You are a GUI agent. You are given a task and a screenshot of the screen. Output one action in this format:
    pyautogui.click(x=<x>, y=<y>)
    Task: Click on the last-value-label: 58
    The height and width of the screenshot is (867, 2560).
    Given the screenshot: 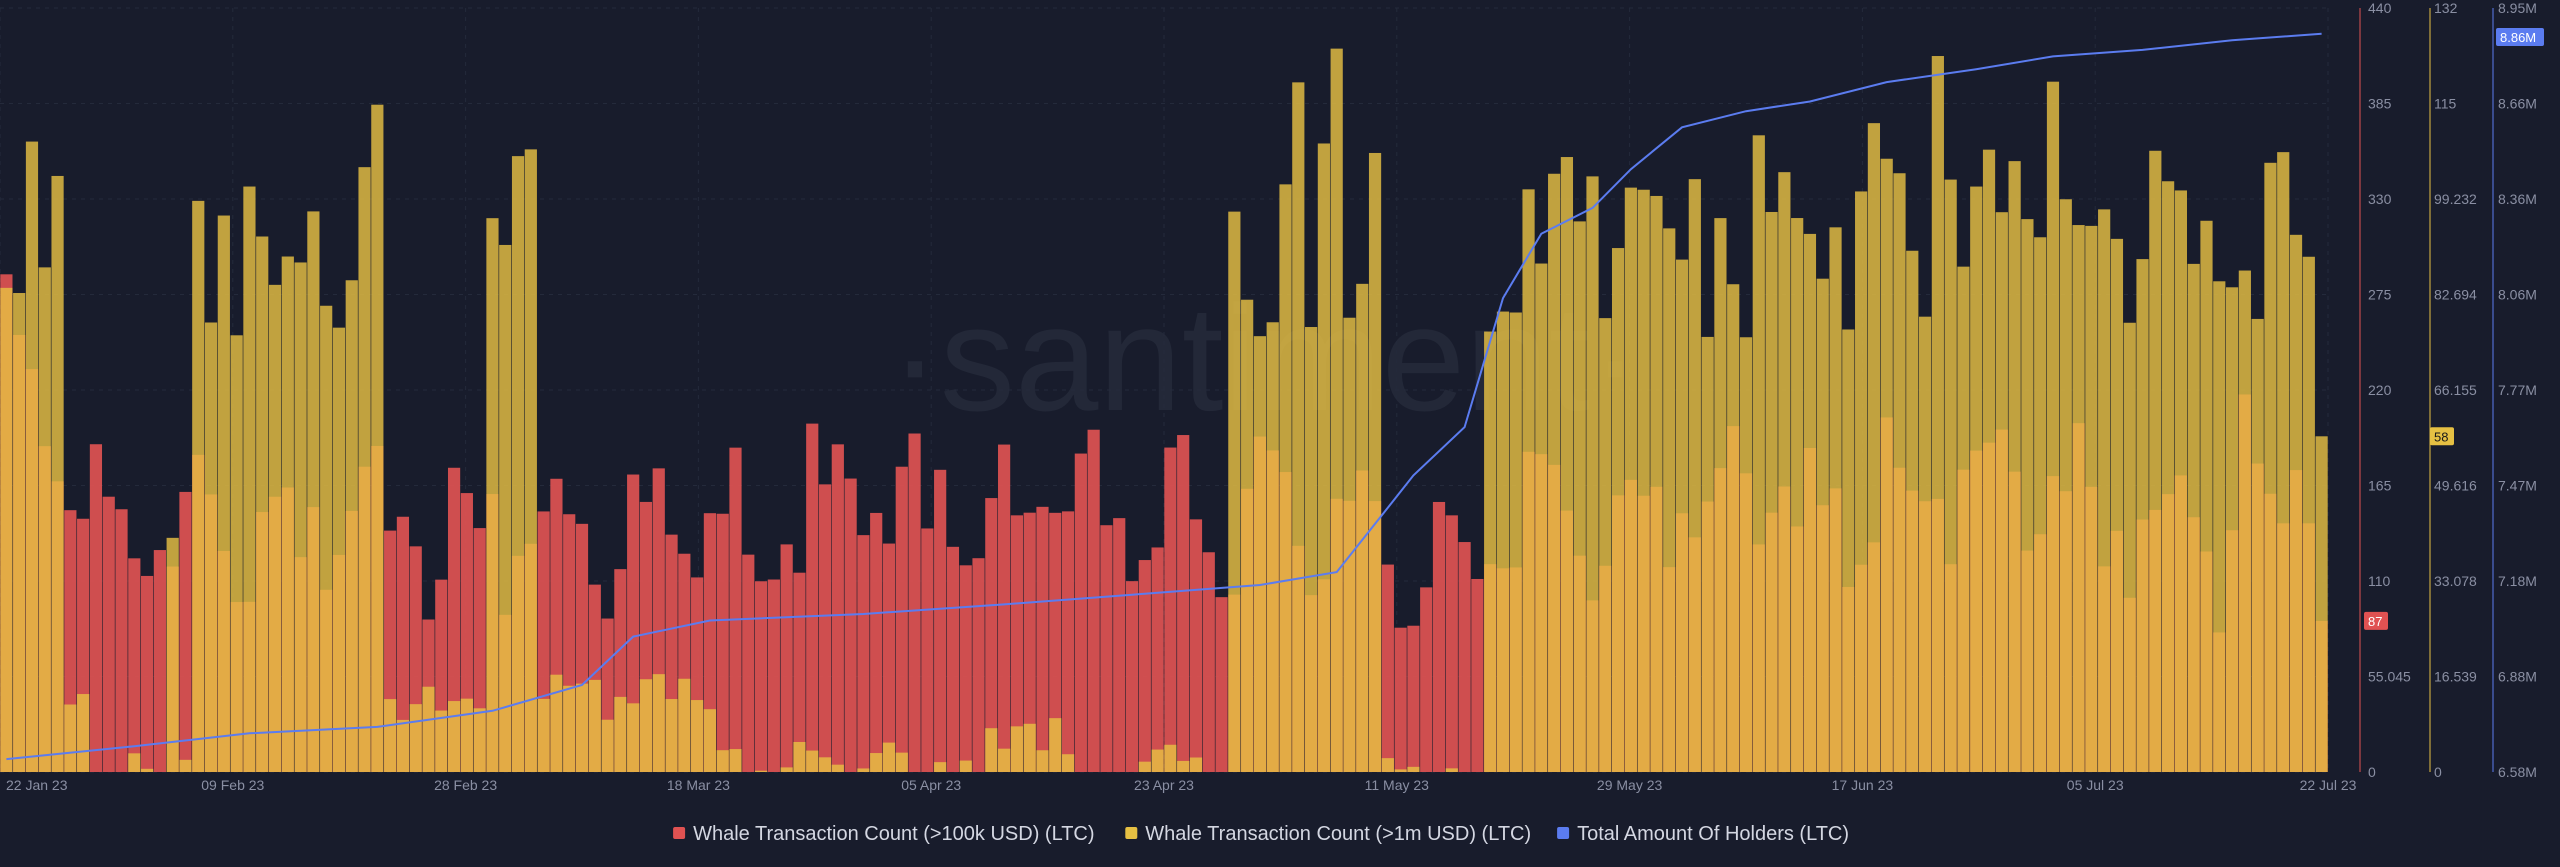 What is the action you would take?
    pyautogui.click(x=2441, y=436)
    